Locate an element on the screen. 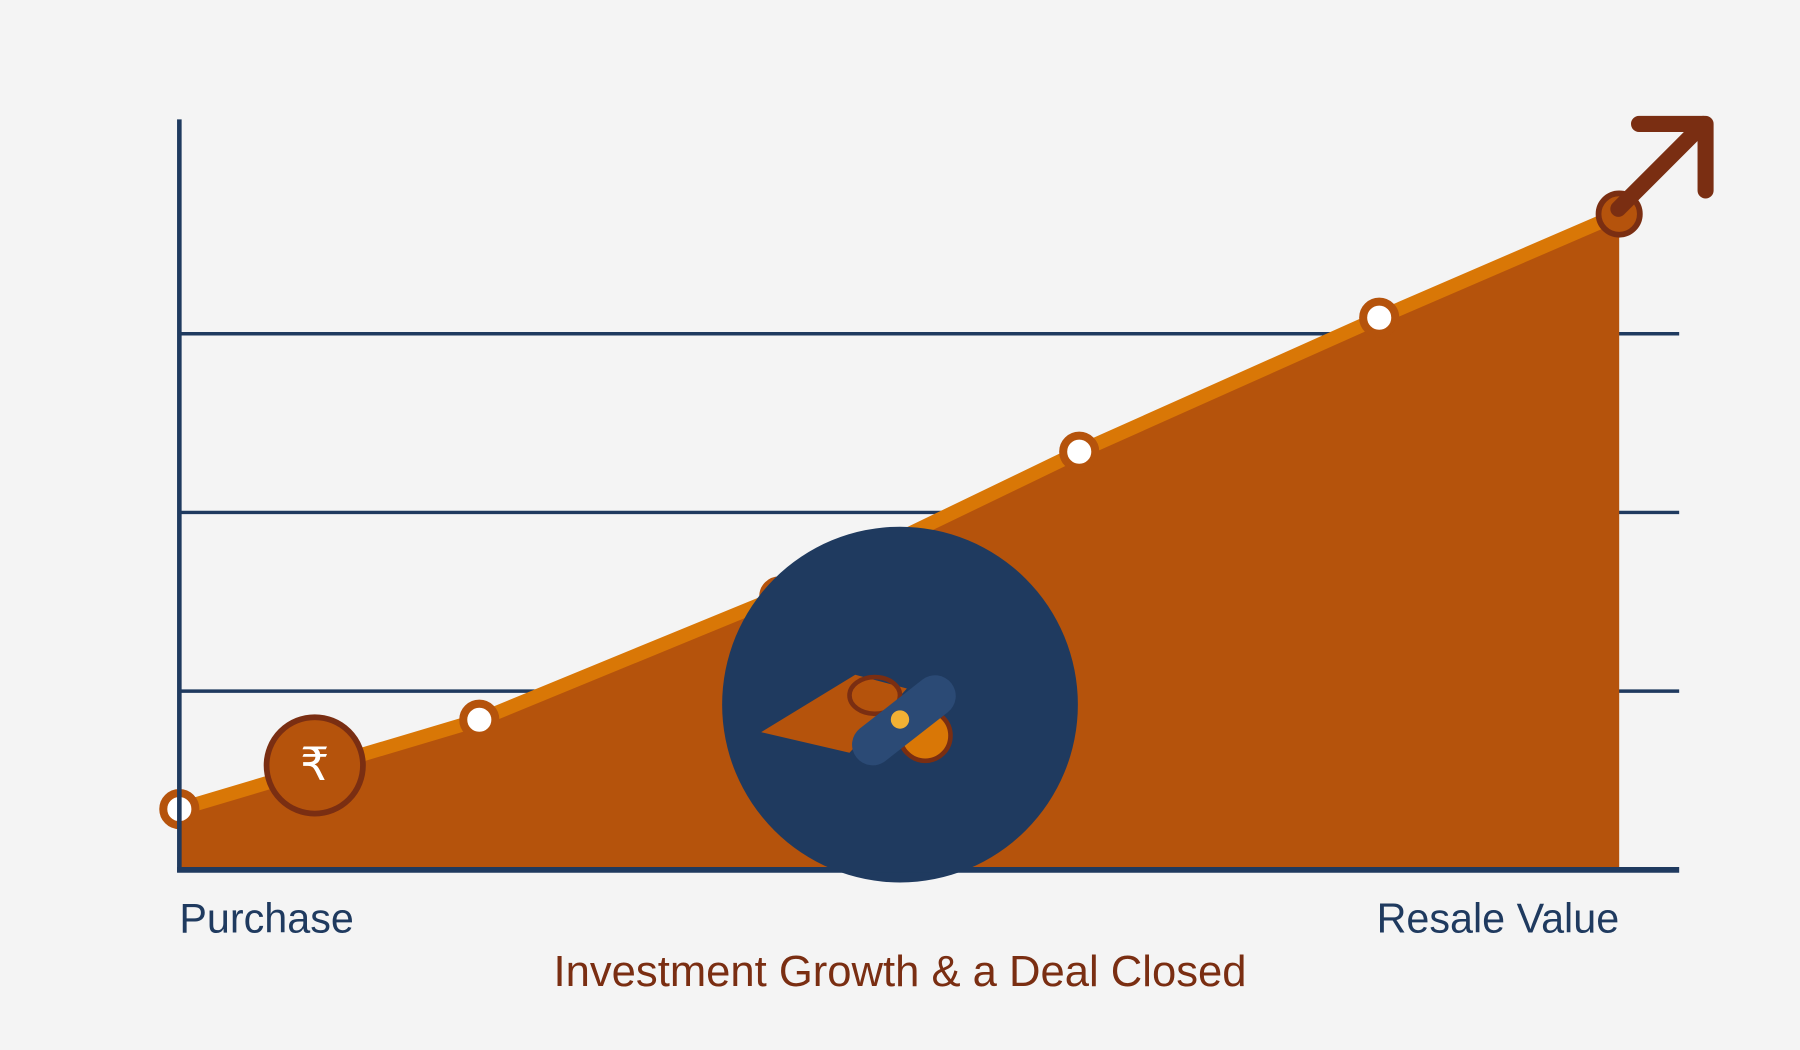 This screenshot has height=1050, width=1800. handshake-badge is located at coordinates (900, 704).